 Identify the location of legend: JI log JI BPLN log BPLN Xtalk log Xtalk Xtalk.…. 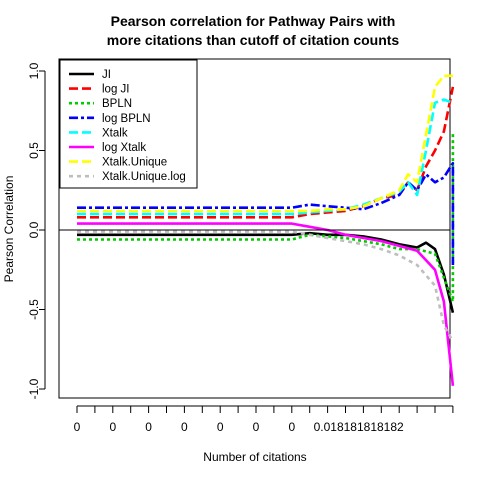
(128, 124).